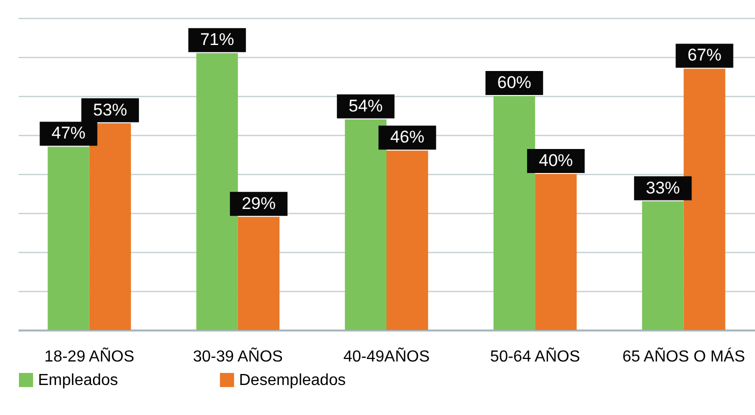 The height and width of the screenshot is (415, 755). I want to click on data-label: 67%, so click(704, 55).